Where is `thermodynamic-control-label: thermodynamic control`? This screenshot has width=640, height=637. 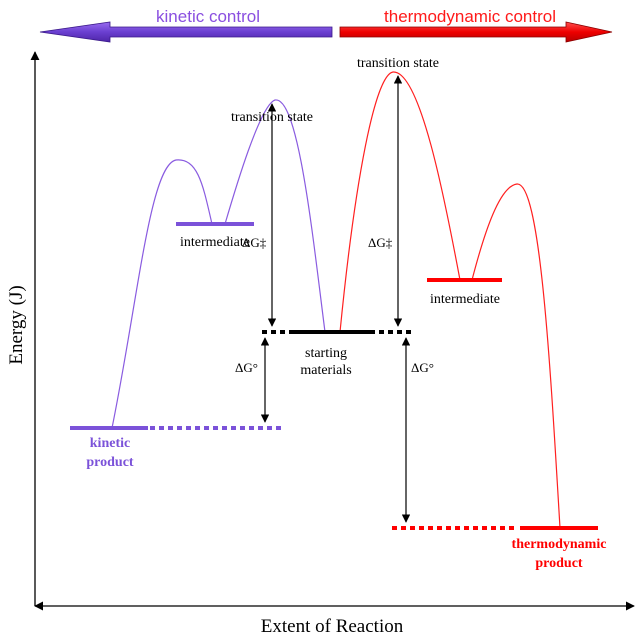
thermodynamic-control-label: thermodynamic control is located at coordinates (470, 16).